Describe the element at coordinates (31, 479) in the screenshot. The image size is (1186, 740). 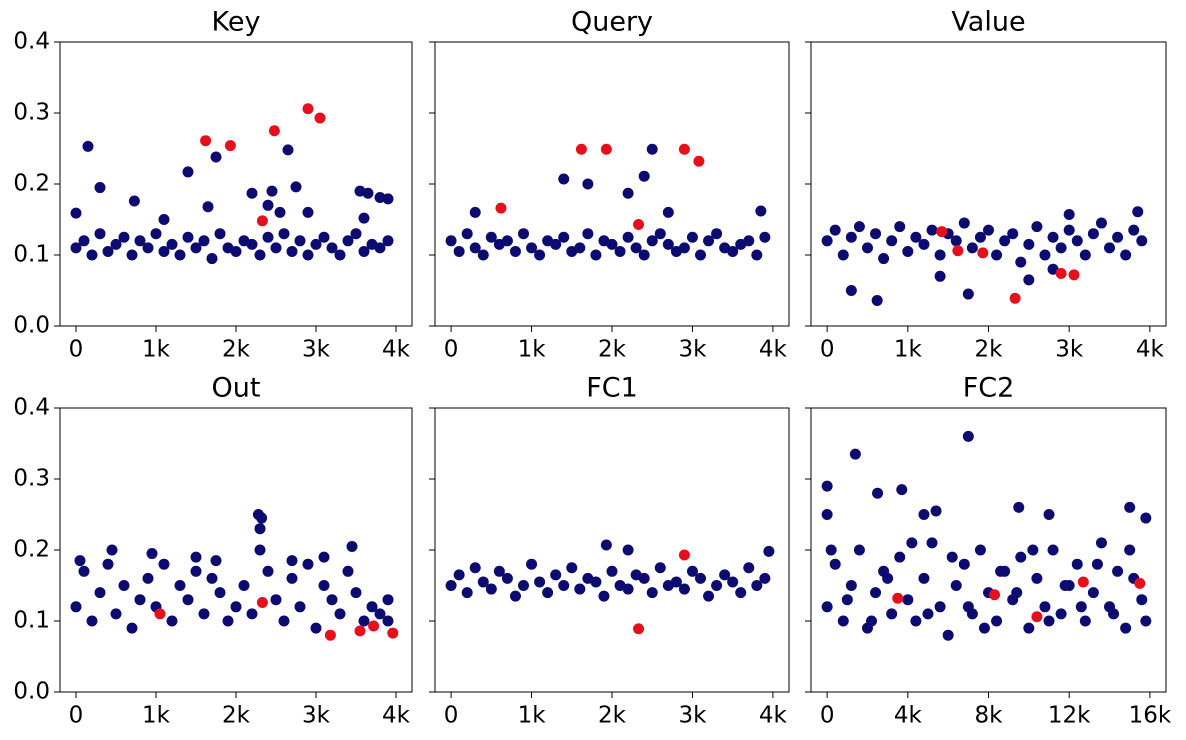
I see `y-tick-label: 0.3` at that location.